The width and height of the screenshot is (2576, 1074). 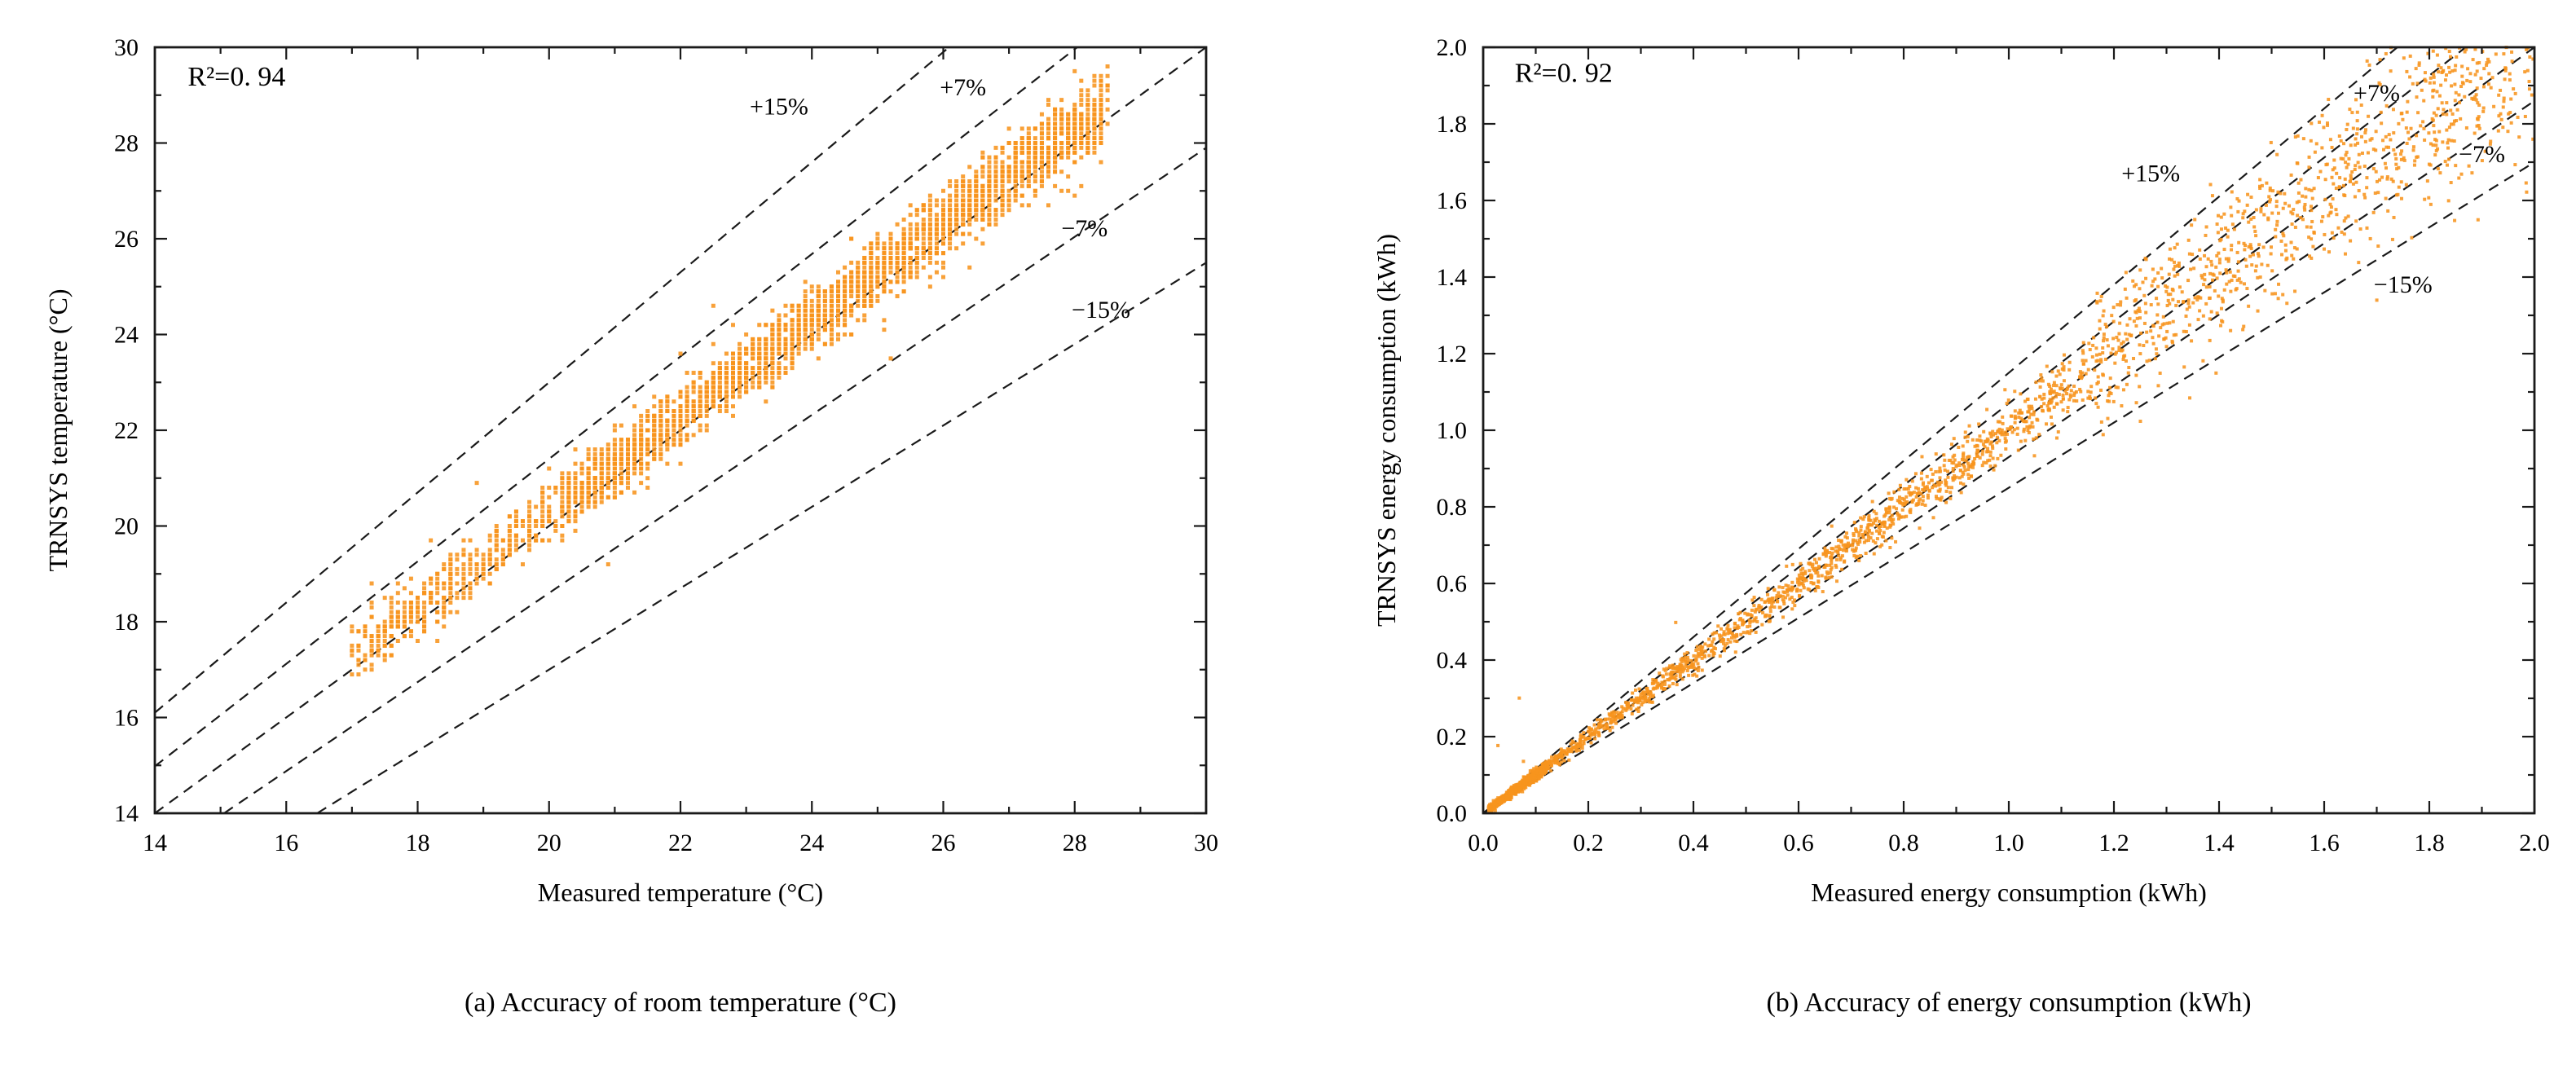 What do you see at coordinates (1452, 47) in the screenshot?
I see `y-tick-label: 2.0` at bounding box center [1452, 47].